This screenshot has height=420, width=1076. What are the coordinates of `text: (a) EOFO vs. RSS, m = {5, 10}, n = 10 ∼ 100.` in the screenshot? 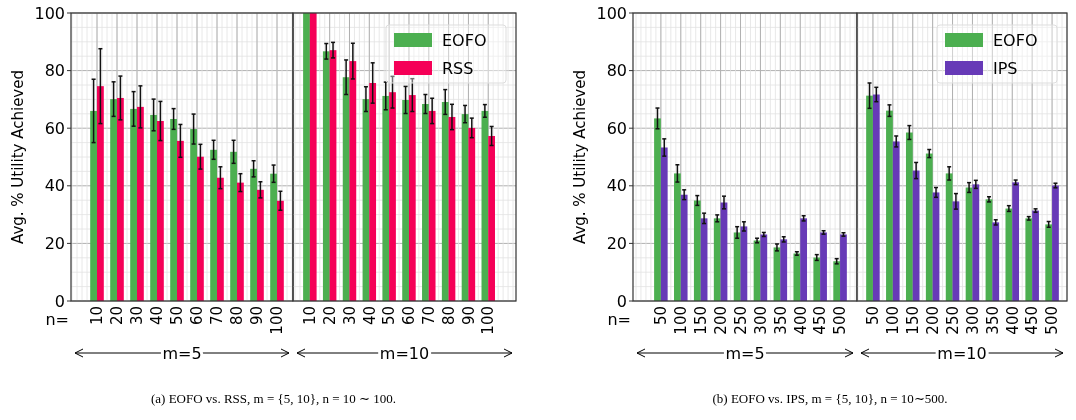 It's located at (273, 398).